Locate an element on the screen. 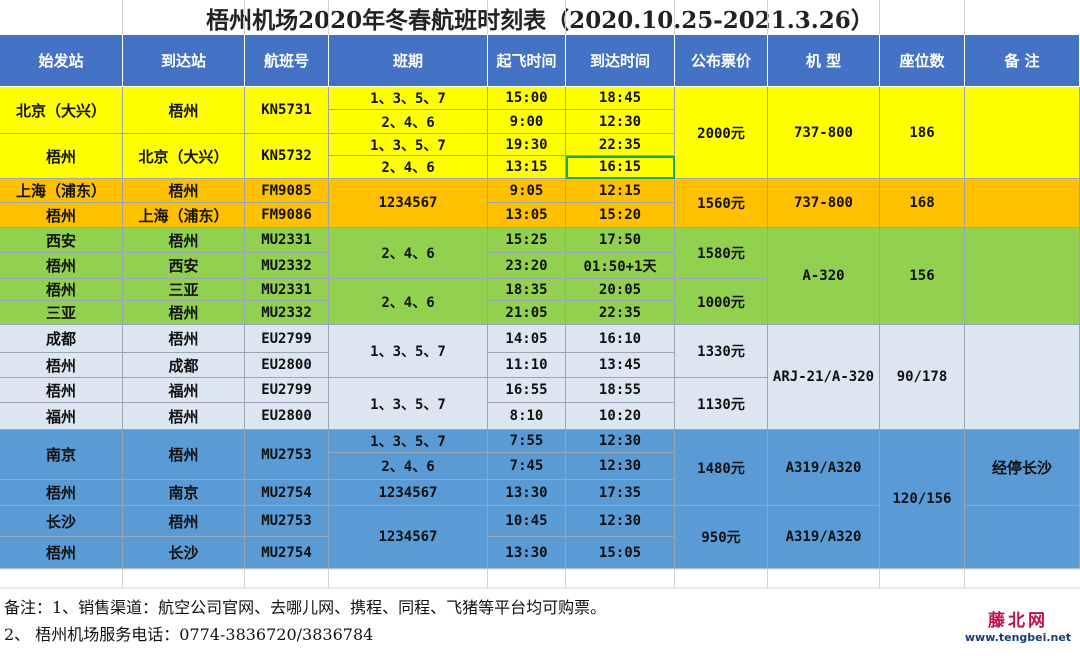 This screenshot has width=1080, height=656. fare-cell: 1330元 is located at coordinates (721, 351).